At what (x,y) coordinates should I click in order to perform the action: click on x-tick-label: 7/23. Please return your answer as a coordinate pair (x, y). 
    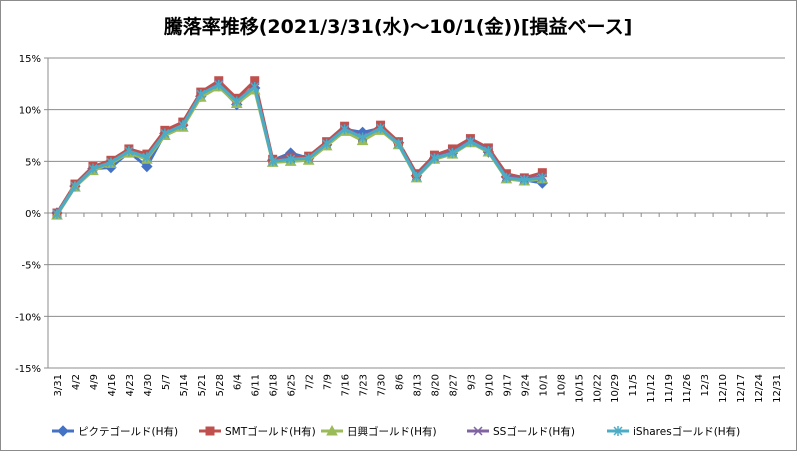
    Looking at the image, I should click on (364, 385).